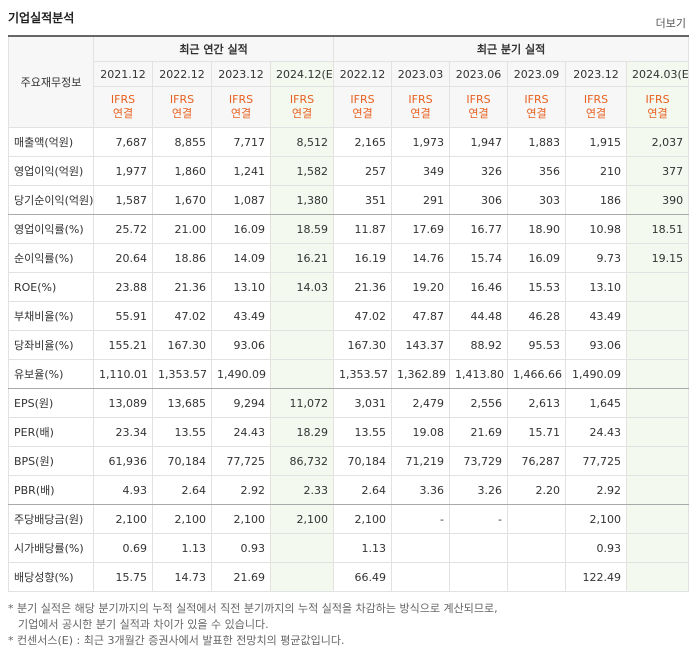 The image size is (694, 649). I want to click on cell-value: 18.59, so click(302, 229).